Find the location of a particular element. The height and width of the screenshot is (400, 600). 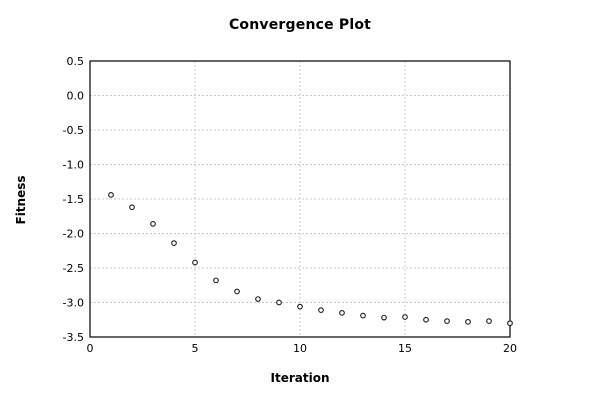

y-tick-label: -0.5 is located at coordinates (73, 130).